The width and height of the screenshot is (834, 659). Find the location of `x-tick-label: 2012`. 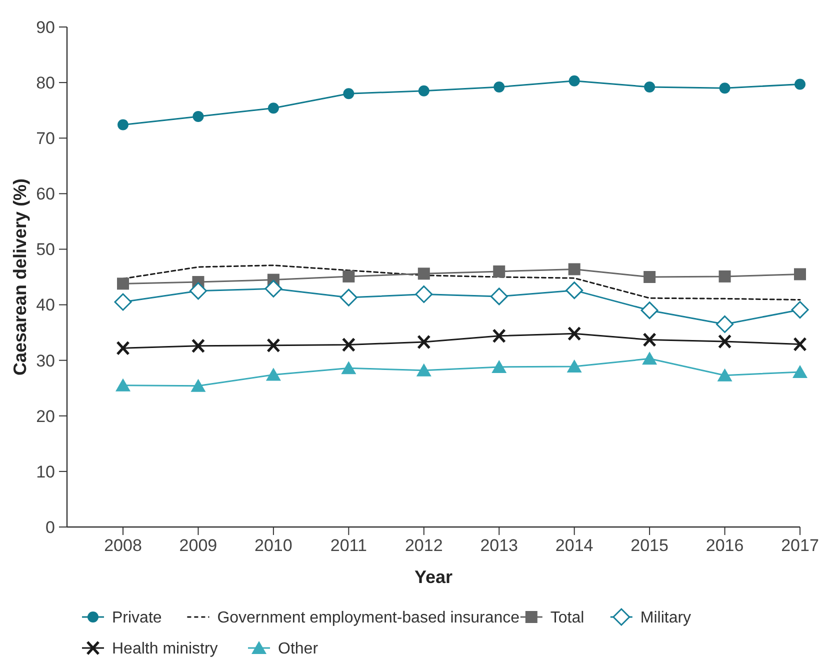

x-tick-label: 2012 is located at coordinates (423, 545).